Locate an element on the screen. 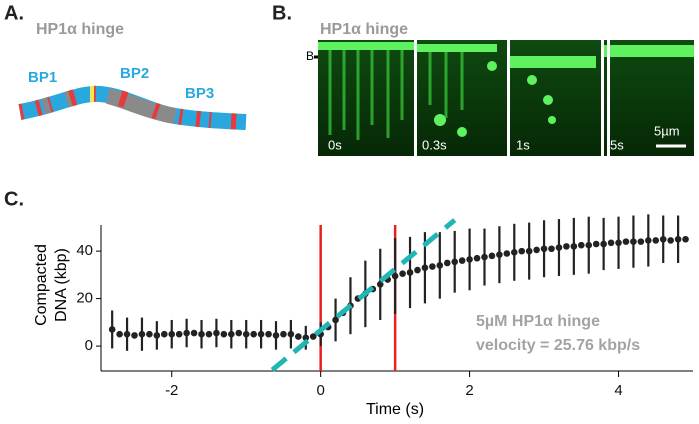 Image resolution: width=699 pixels, height=424 pixels. segment-label: BP3 is located at coordinates (199, 93).